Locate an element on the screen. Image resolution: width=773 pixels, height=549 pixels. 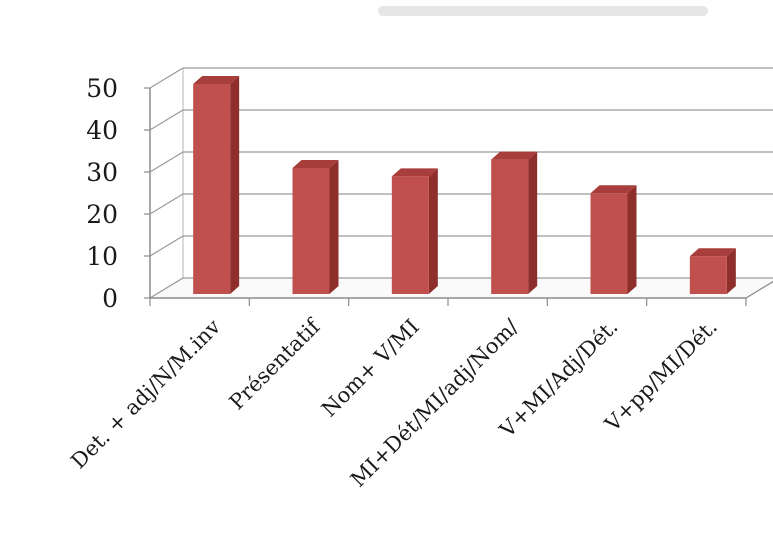
y-tick-label-10: 10 is located at coordinates (102, 256).